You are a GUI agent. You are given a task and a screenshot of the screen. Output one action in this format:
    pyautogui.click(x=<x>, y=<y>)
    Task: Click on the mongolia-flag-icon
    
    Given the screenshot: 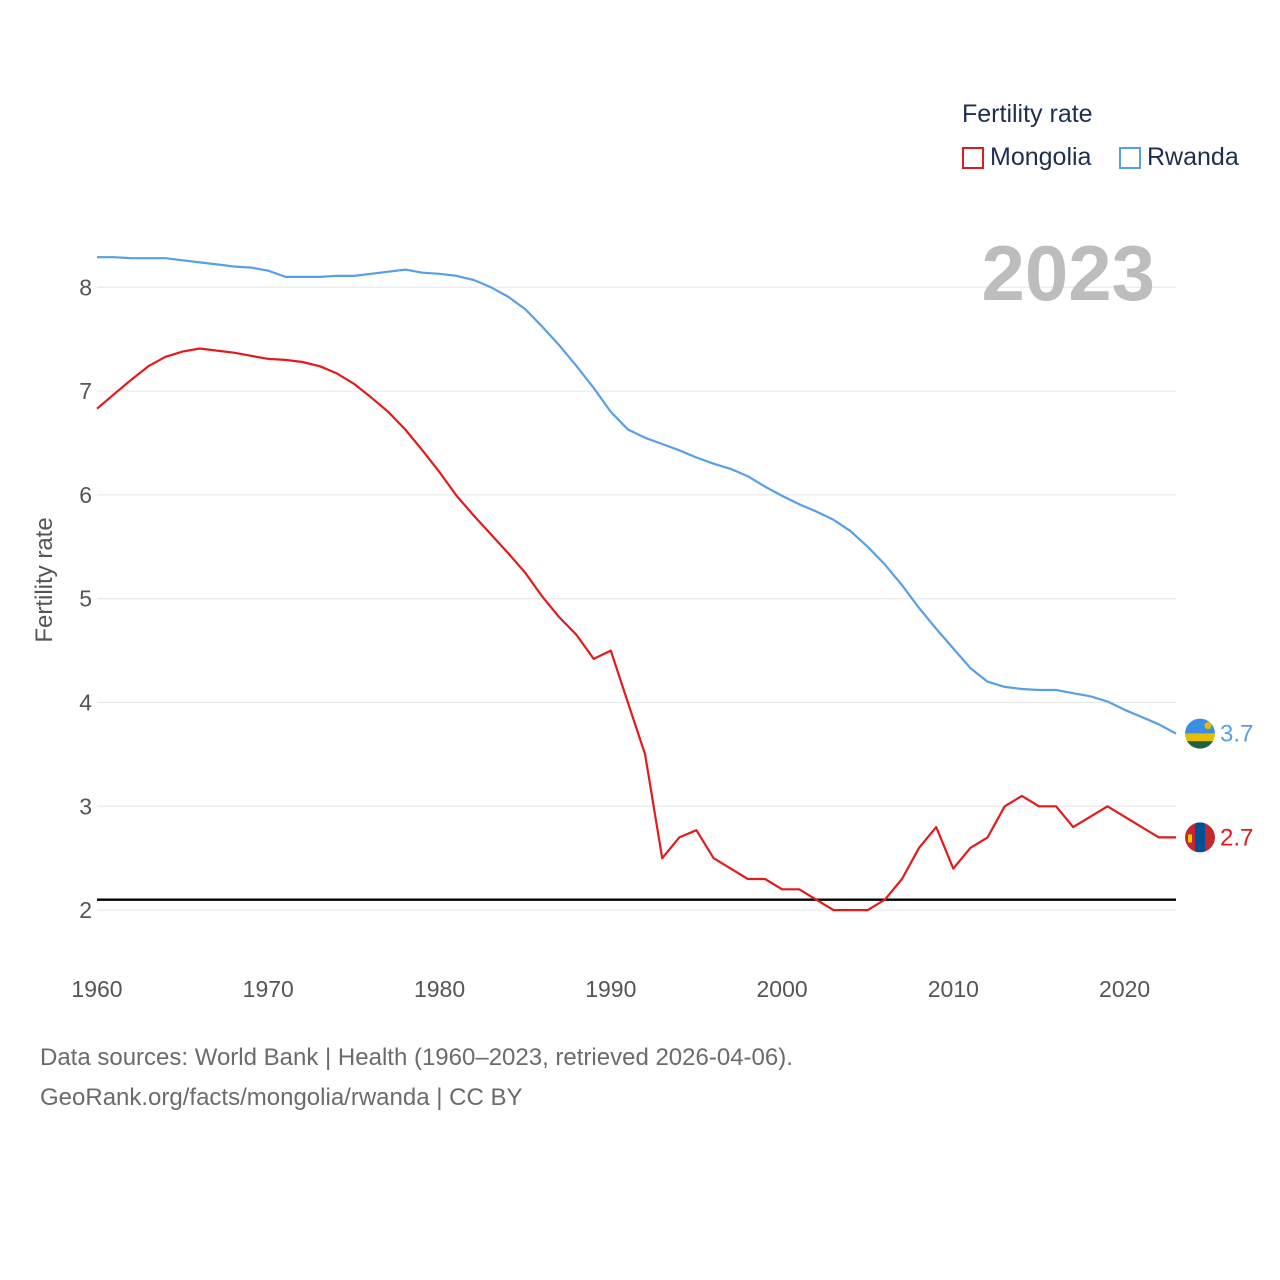 What is the action you would take?
    pyautogui.click(x=1200, y=837)
    